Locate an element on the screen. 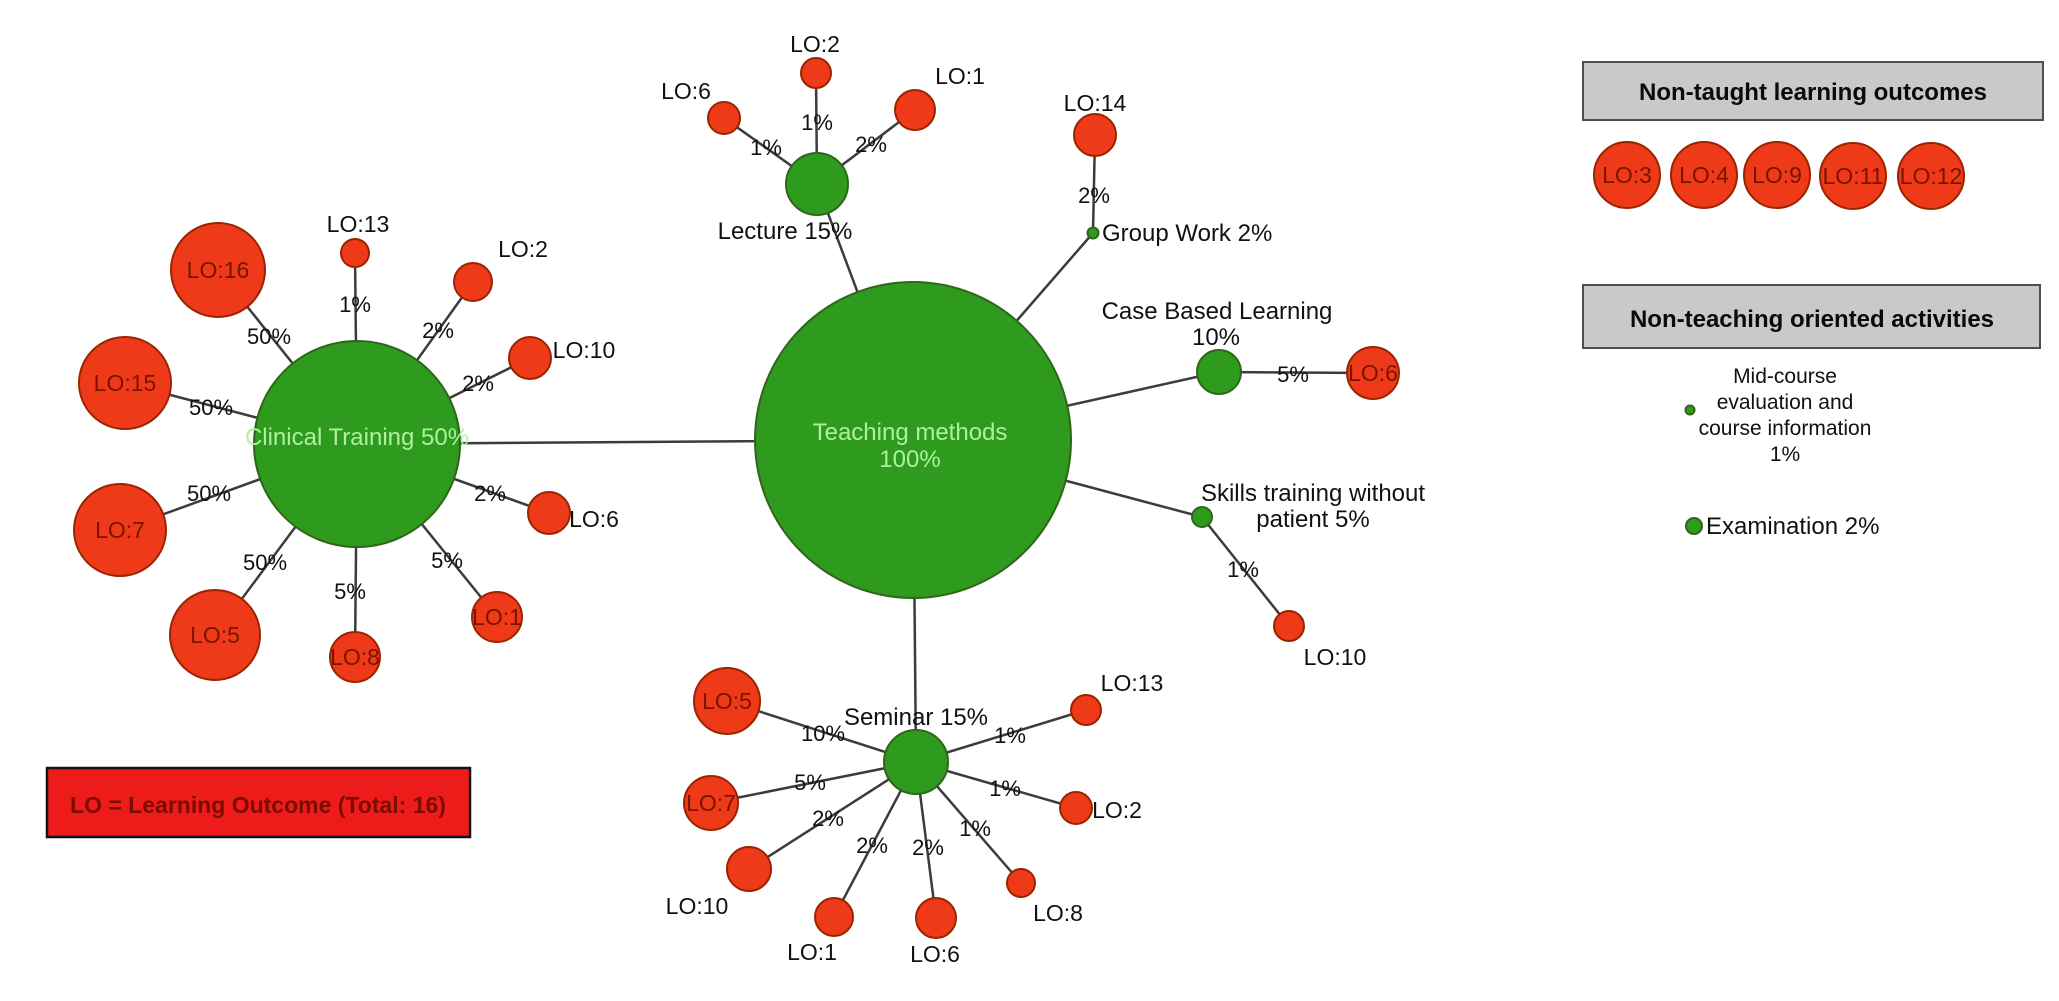  clinical-lo8-node is located at coordinates (355, 657).